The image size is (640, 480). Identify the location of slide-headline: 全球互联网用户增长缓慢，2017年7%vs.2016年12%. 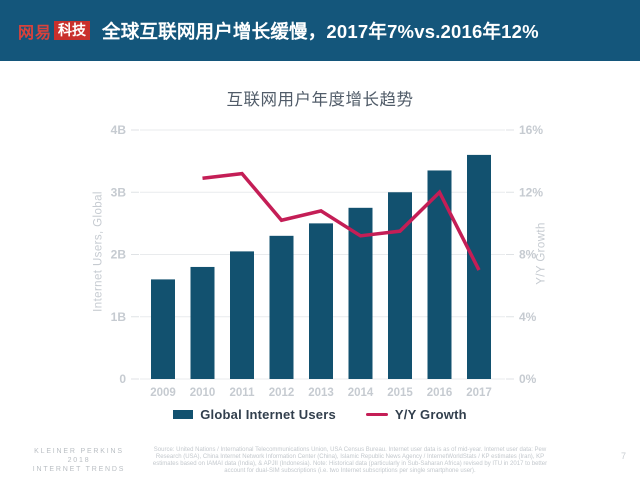
(320, 31).